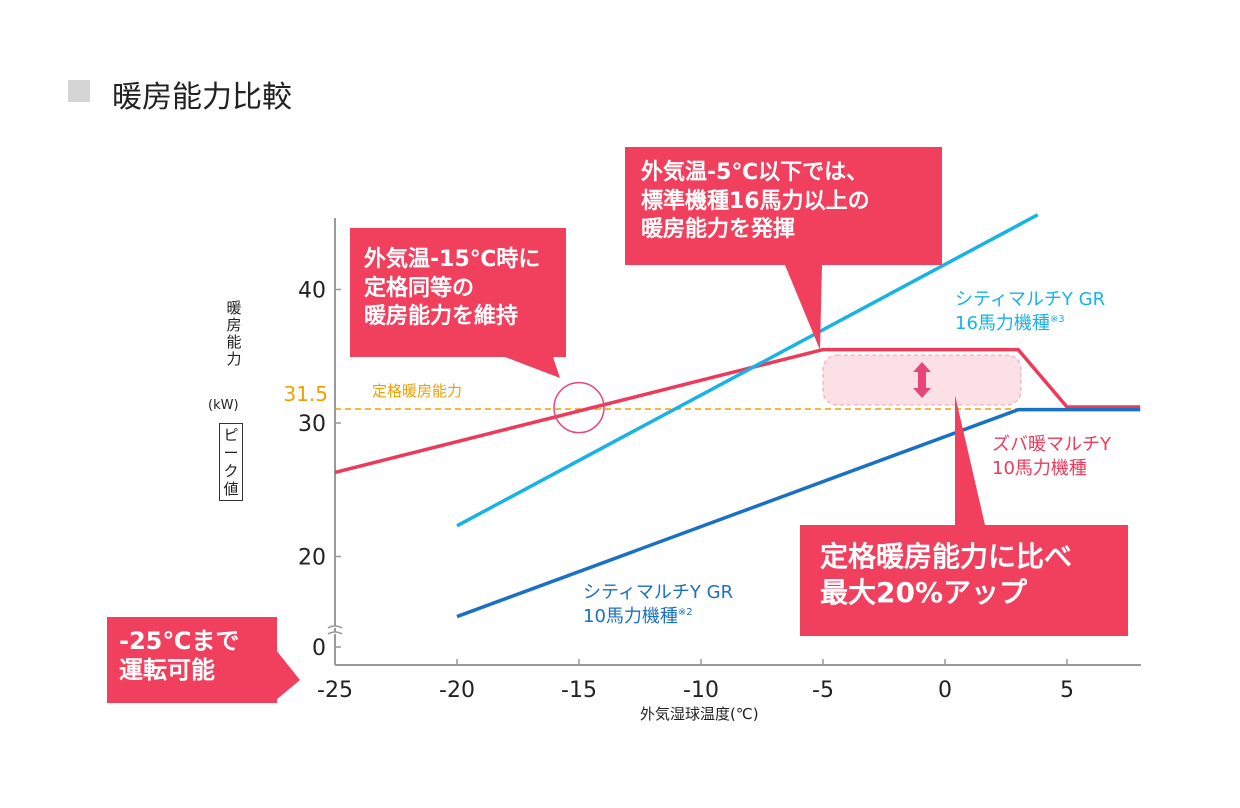  I want to click on x-axis-label: 外気湿球温度(℃), so click(699, 714).